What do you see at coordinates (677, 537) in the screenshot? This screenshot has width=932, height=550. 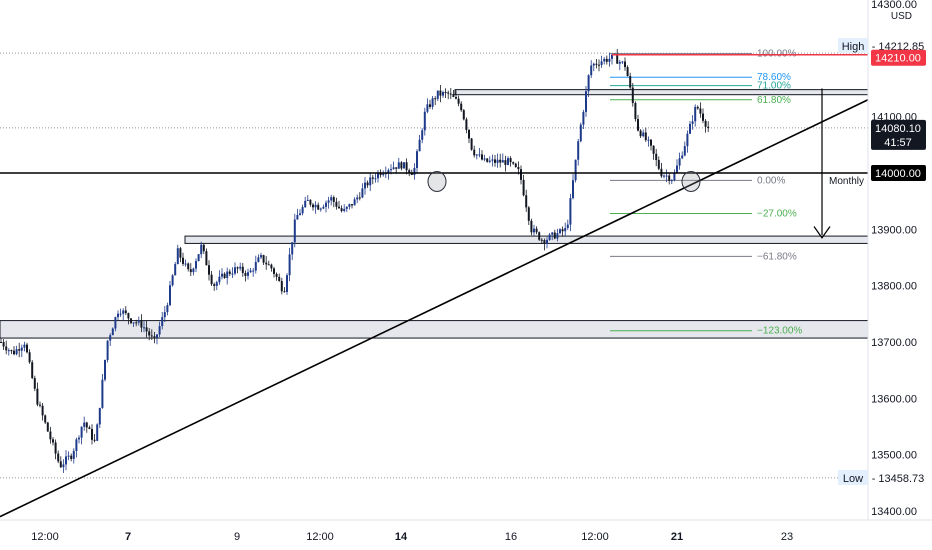 I see `x-tick-label: 21` at bounding box center [677, 537].